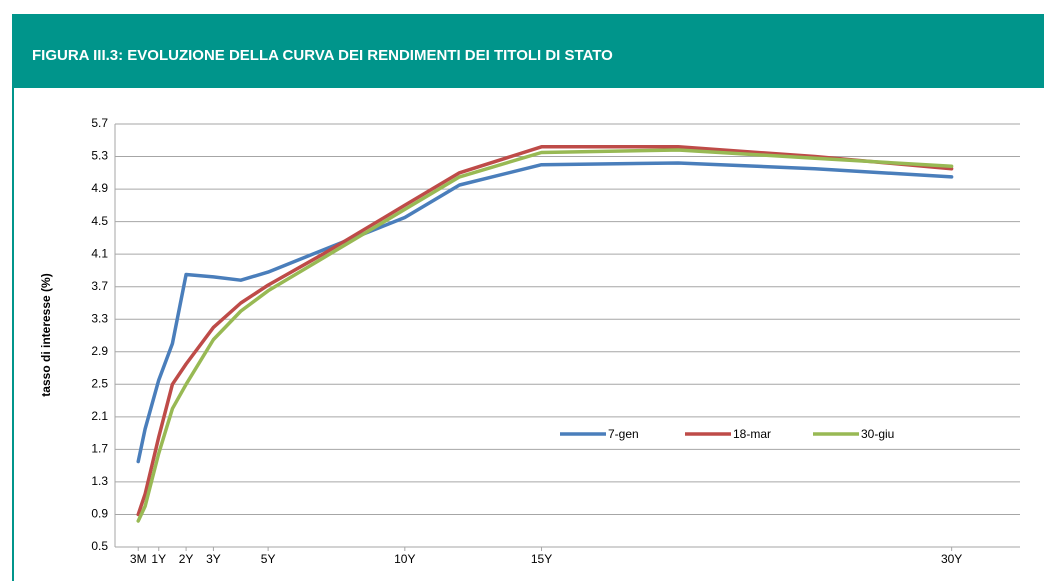 The image size is (1044, 581). Describe the element at coordinates (99, 481) in the screenshot. I see `y-tick-label: 1.3` at that location.